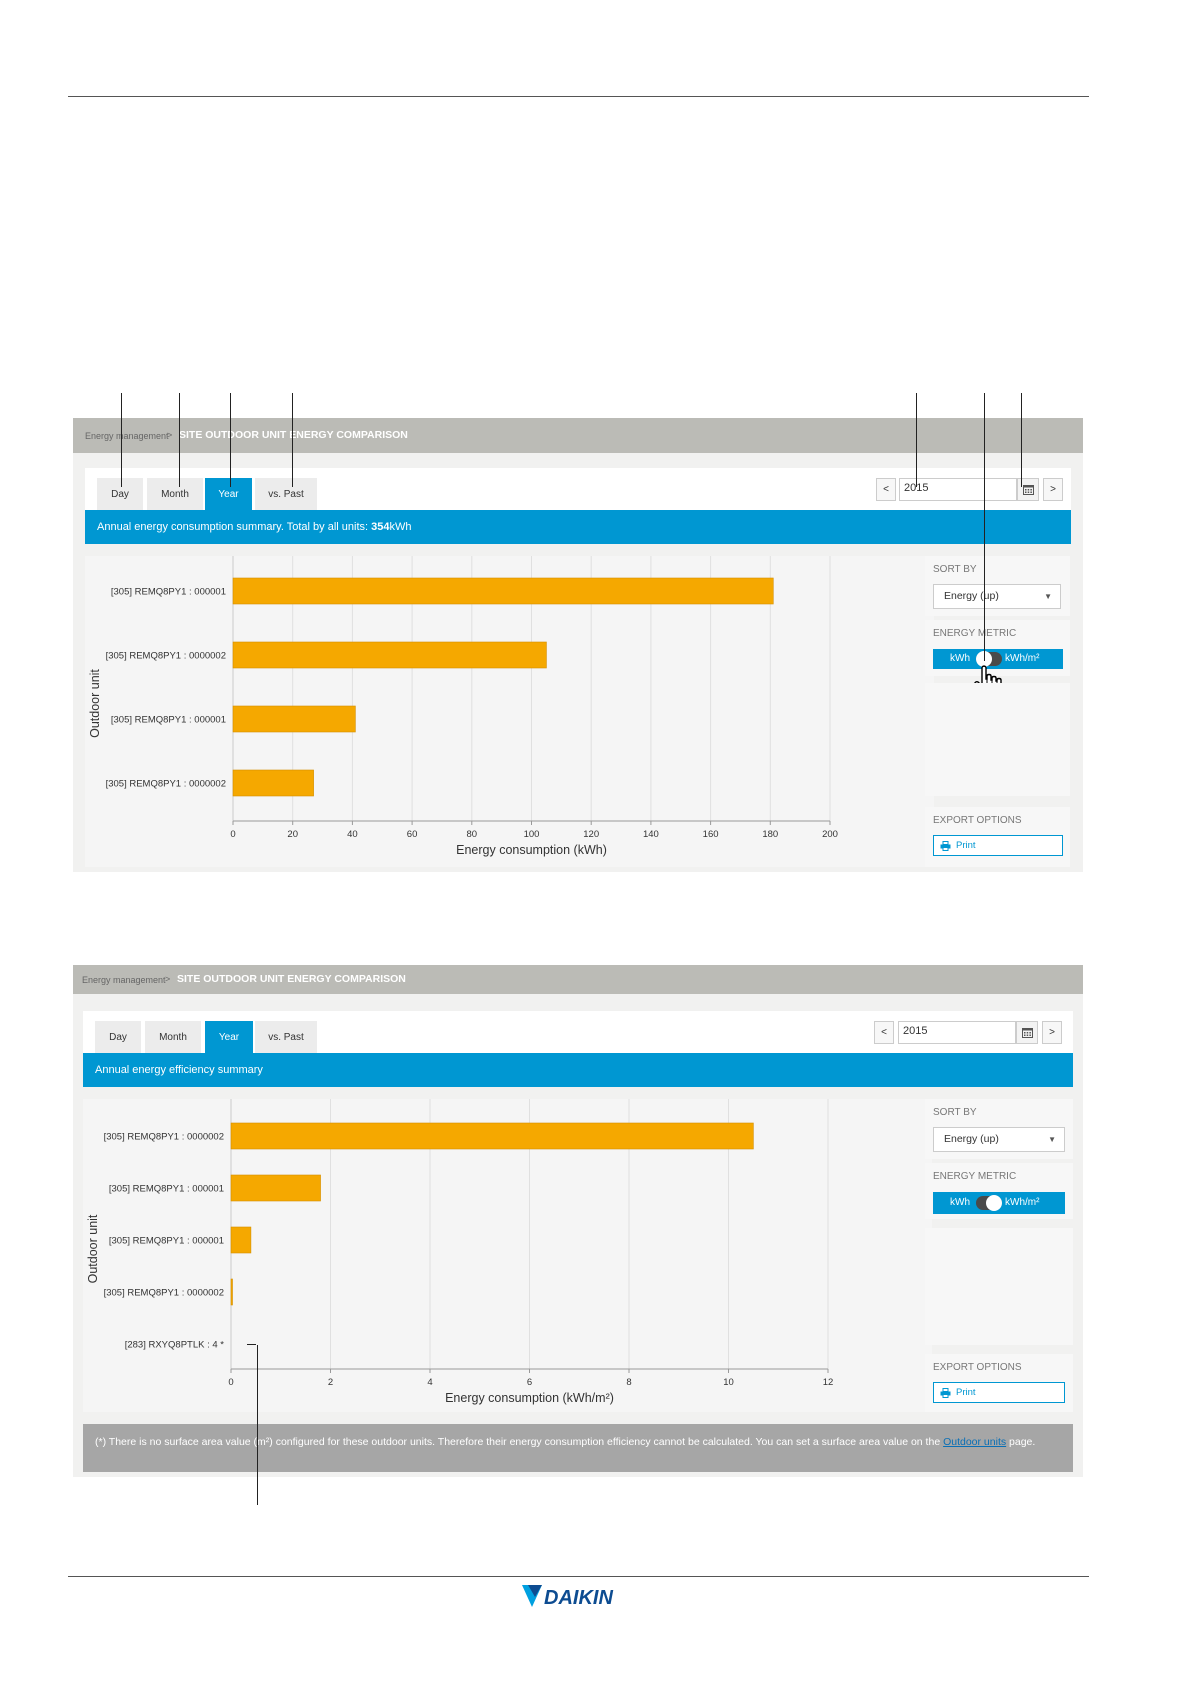 This screenshot has width=1192, height=1685. I want to click on dropdown-arrow-icon: ▼, so click(1048, 596).